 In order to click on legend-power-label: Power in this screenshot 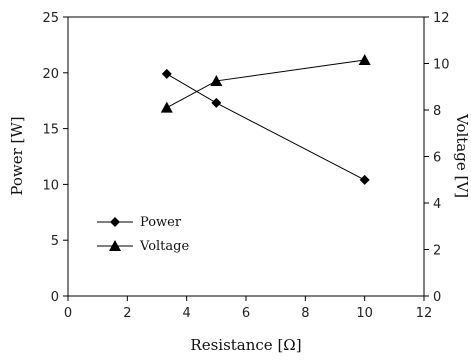, I will do `click(161, 222)`.